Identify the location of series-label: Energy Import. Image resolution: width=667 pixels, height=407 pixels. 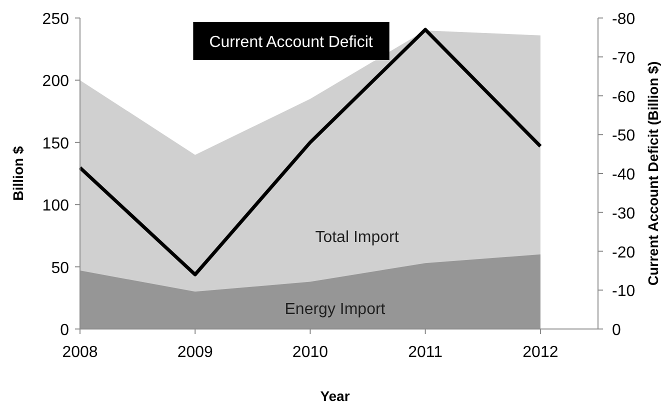
(335, 309).